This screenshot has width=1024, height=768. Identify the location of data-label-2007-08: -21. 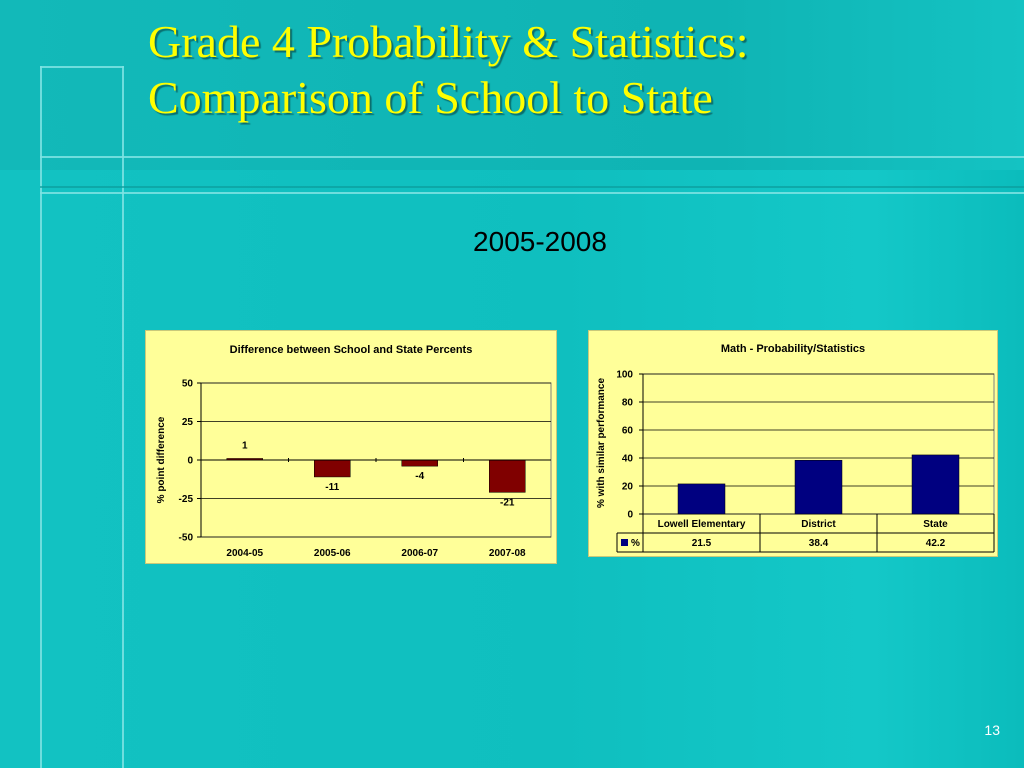
(507, 502).